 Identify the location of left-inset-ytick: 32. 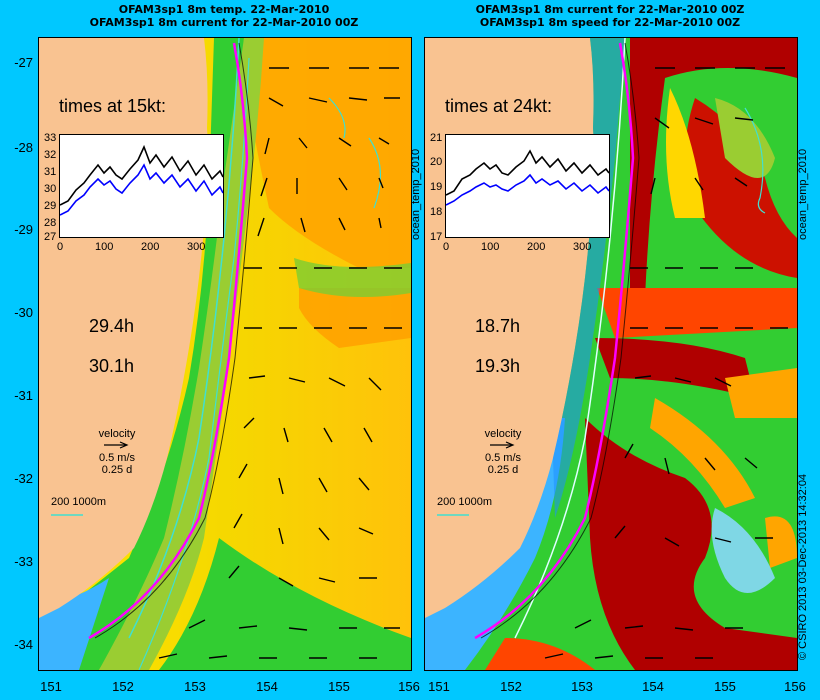
(50, 155).